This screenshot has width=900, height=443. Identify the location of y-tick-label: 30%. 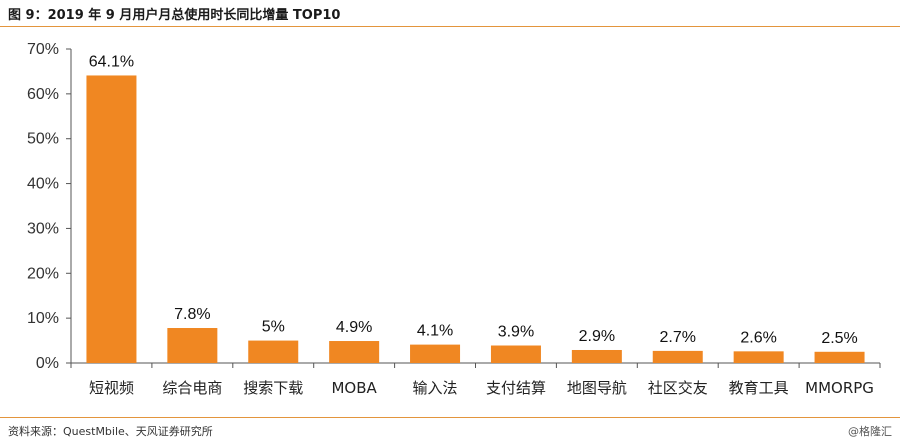
(43, 228).